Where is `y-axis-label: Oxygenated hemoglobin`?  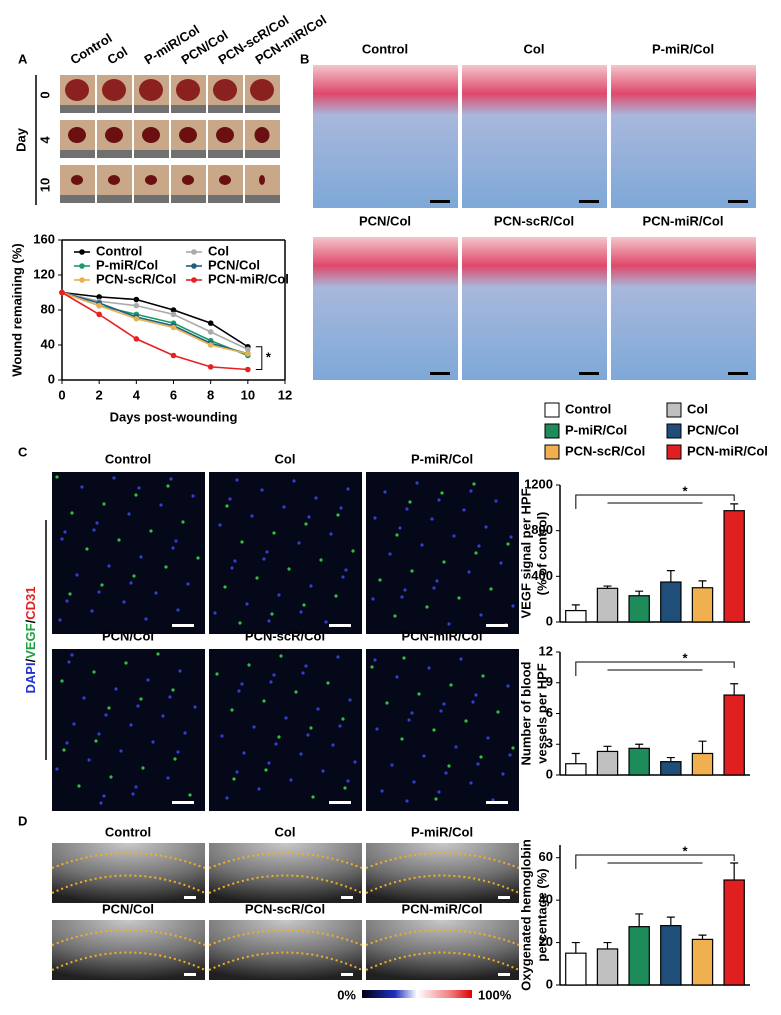 y-axis-label: Oxygenated hemoglobin is located at coordinates (525, 915).